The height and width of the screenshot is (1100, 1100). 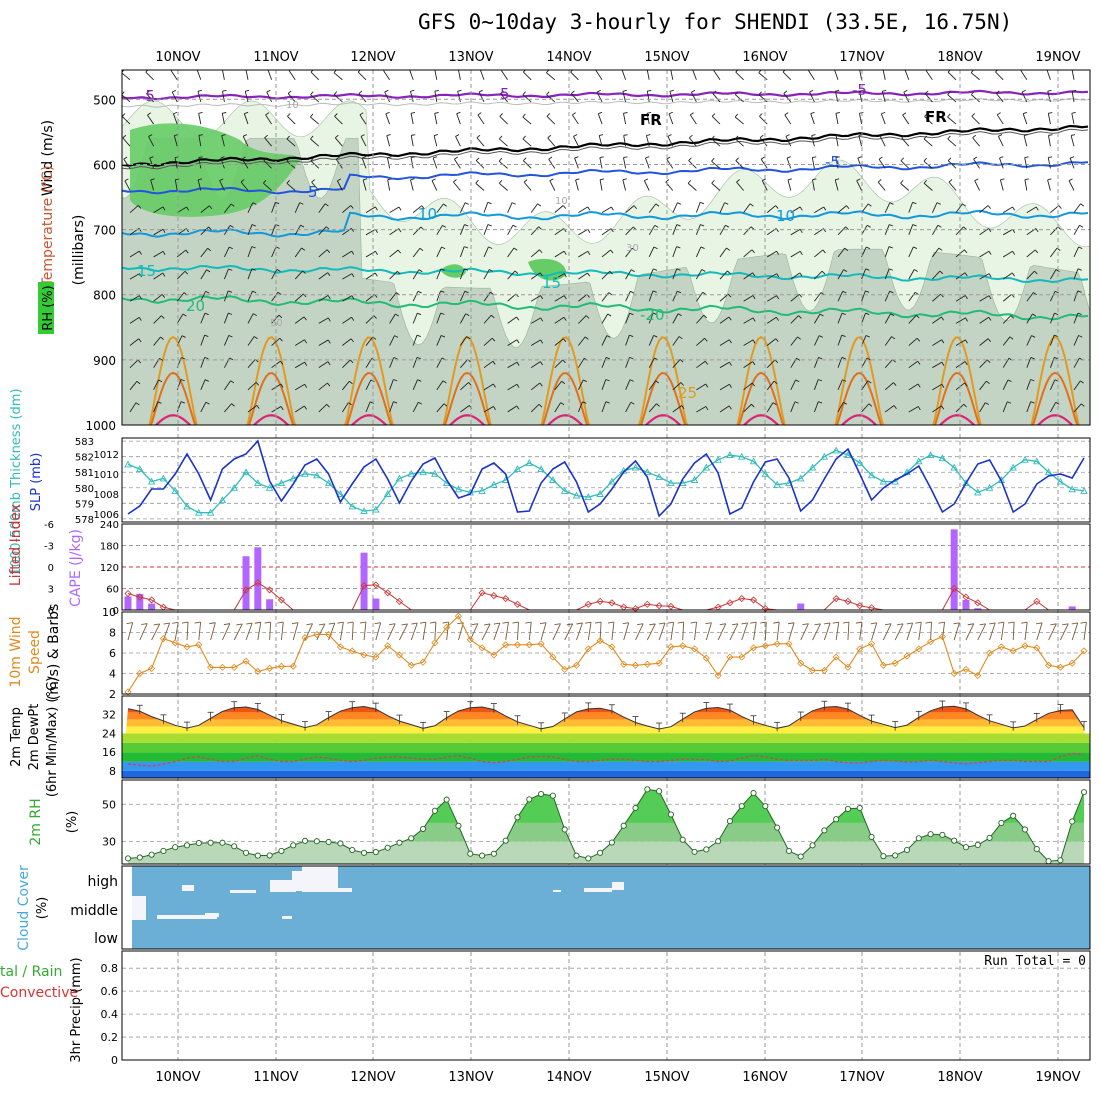 What do you see at coordinates (313, 192) in the screenshot?
I see `contour-label: 5` at bounding box center [313, 192].